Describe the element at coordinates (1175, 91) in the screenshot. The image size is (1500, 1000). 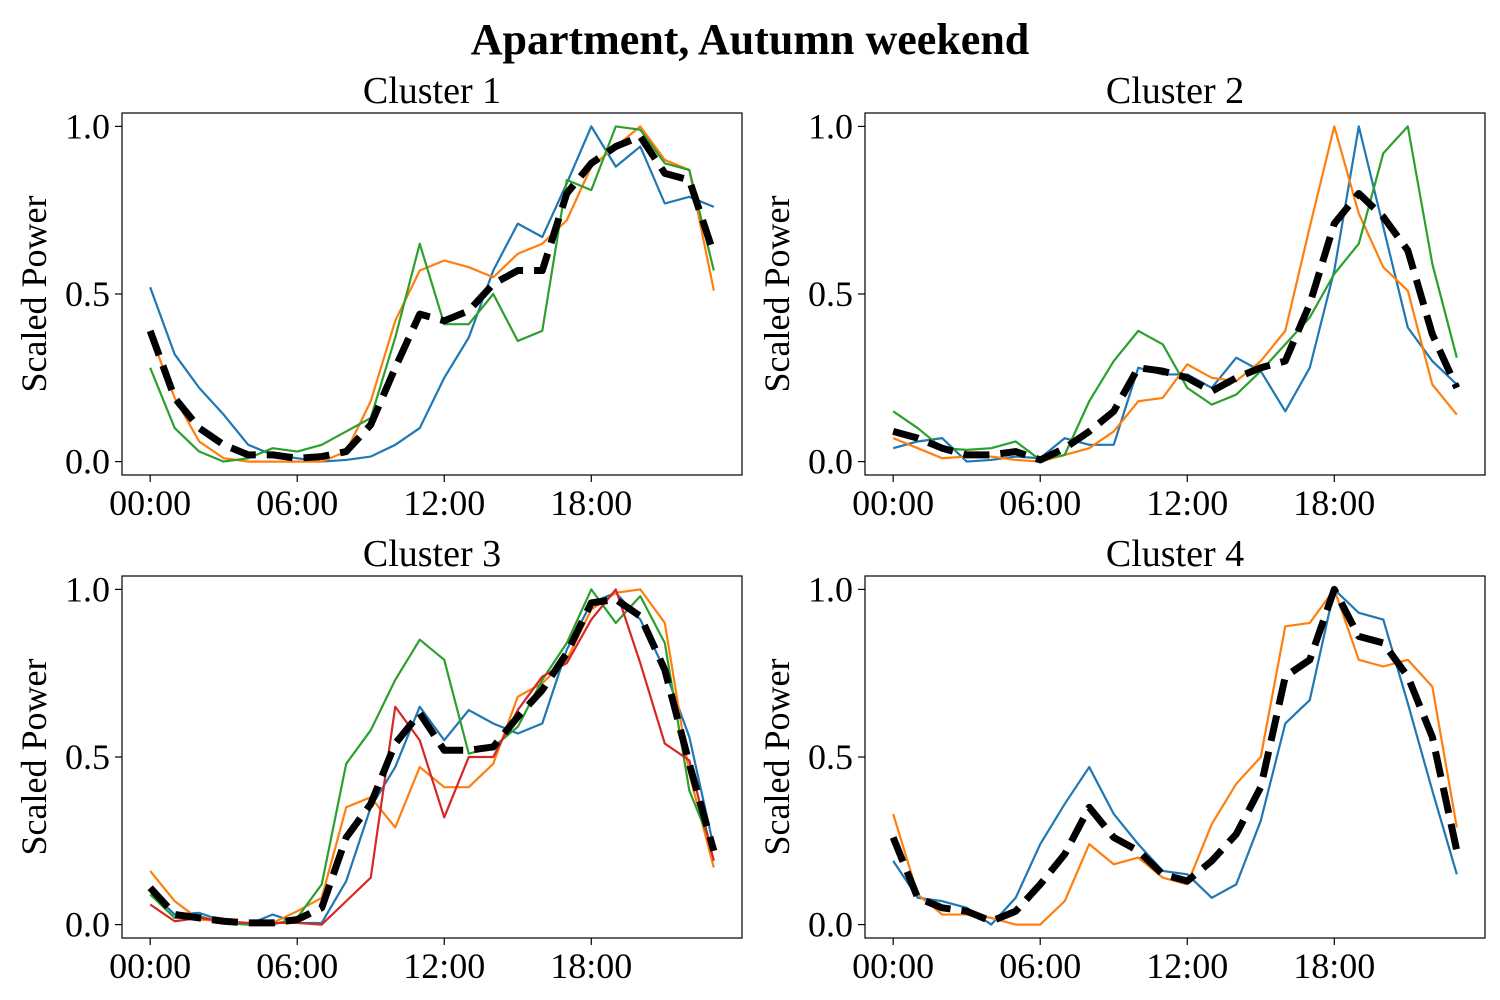
I see `subplot-title: Cluster 2` at that location.